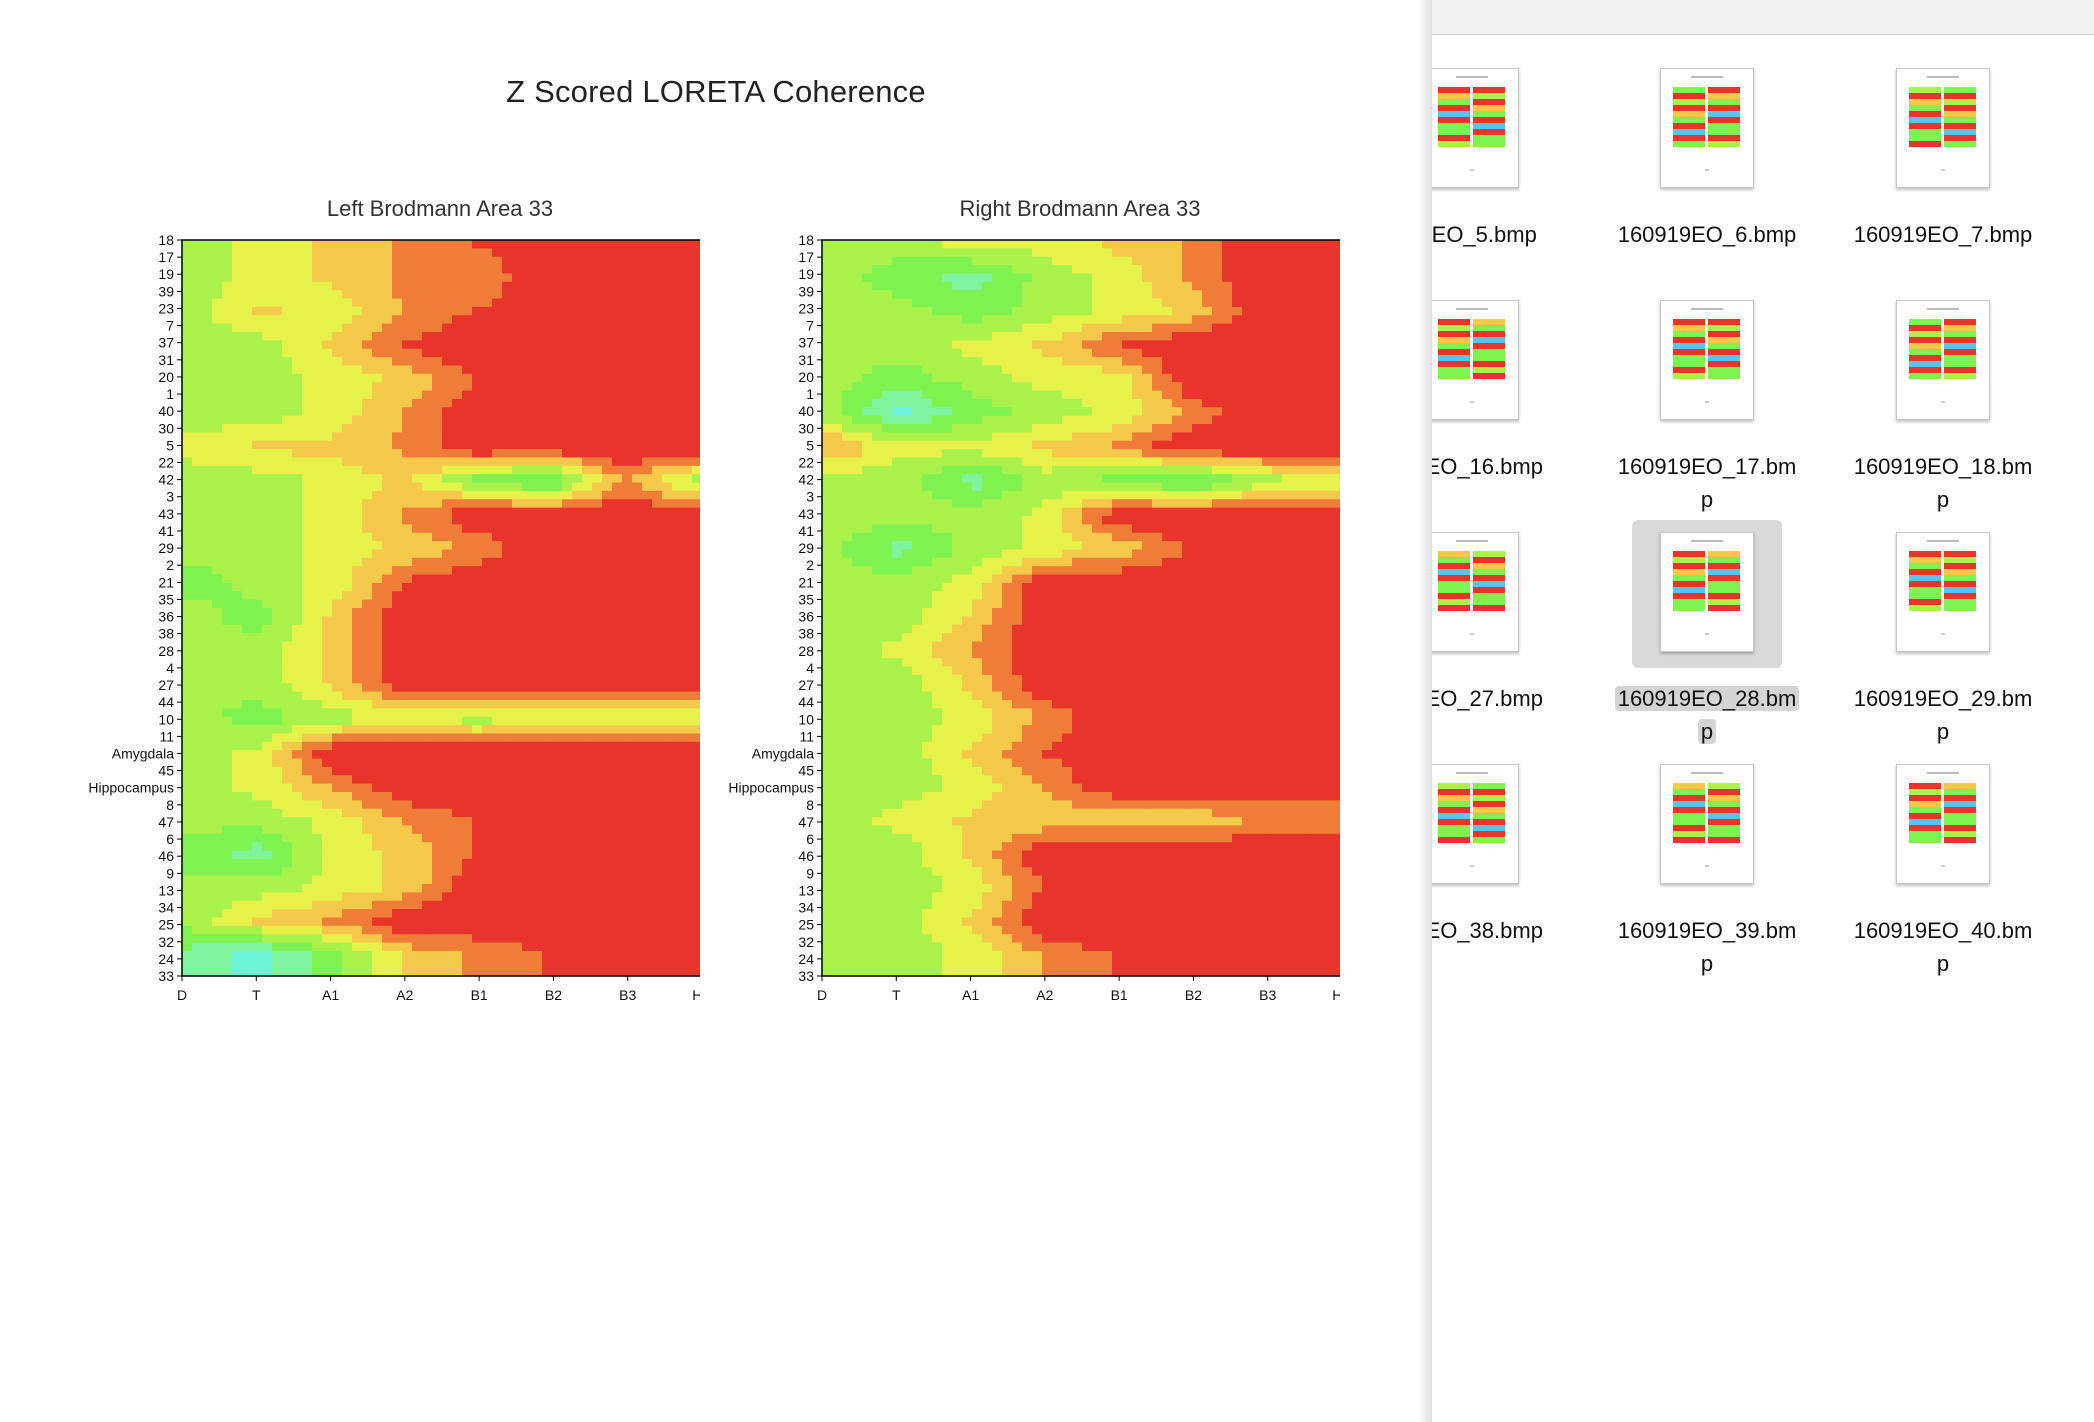 This screenshot has width=2094, height=1422. What do you see at coordinates (166, 240) in the screenshot?
I see `y-tick-label: 18` at bounding box center [166, 240].